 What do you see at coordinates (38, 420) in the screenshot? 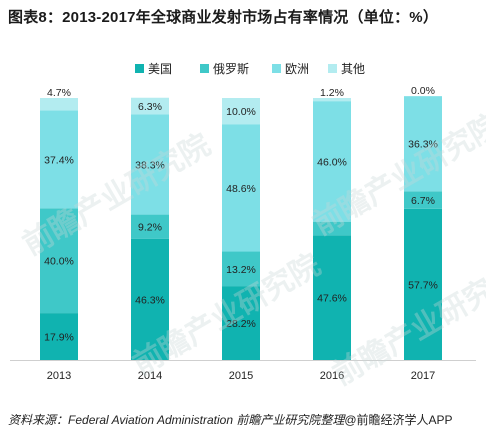
I see `source-label: 资料来源：` at bounding box center [38, 420].